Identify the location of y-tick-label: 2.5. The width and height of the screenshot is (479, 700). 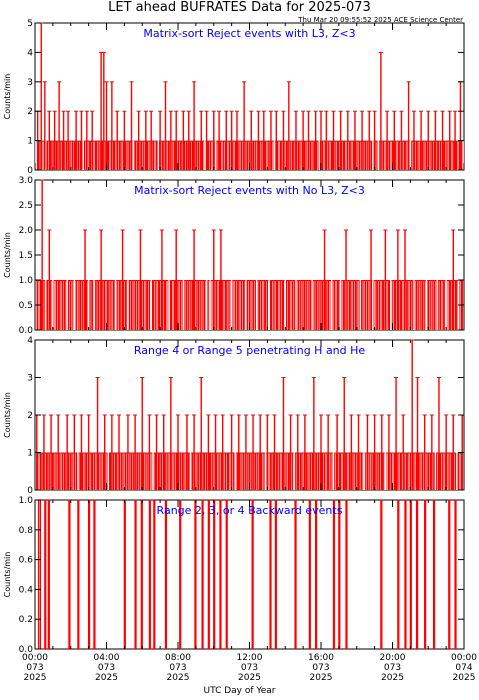
(26, 206).